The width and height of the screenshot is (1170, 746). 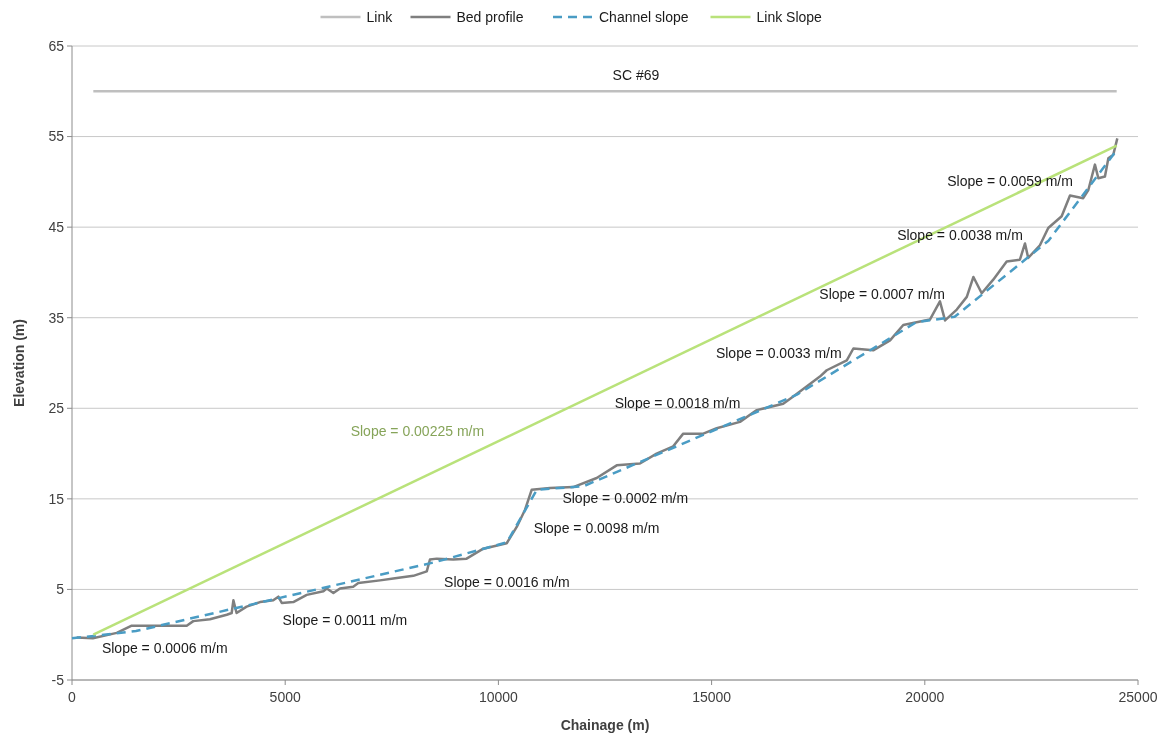 What do you see at coordinates (490, 17) in the screenshot?
I see `legend-label: Bed profile` at bounding box center [490, 17].